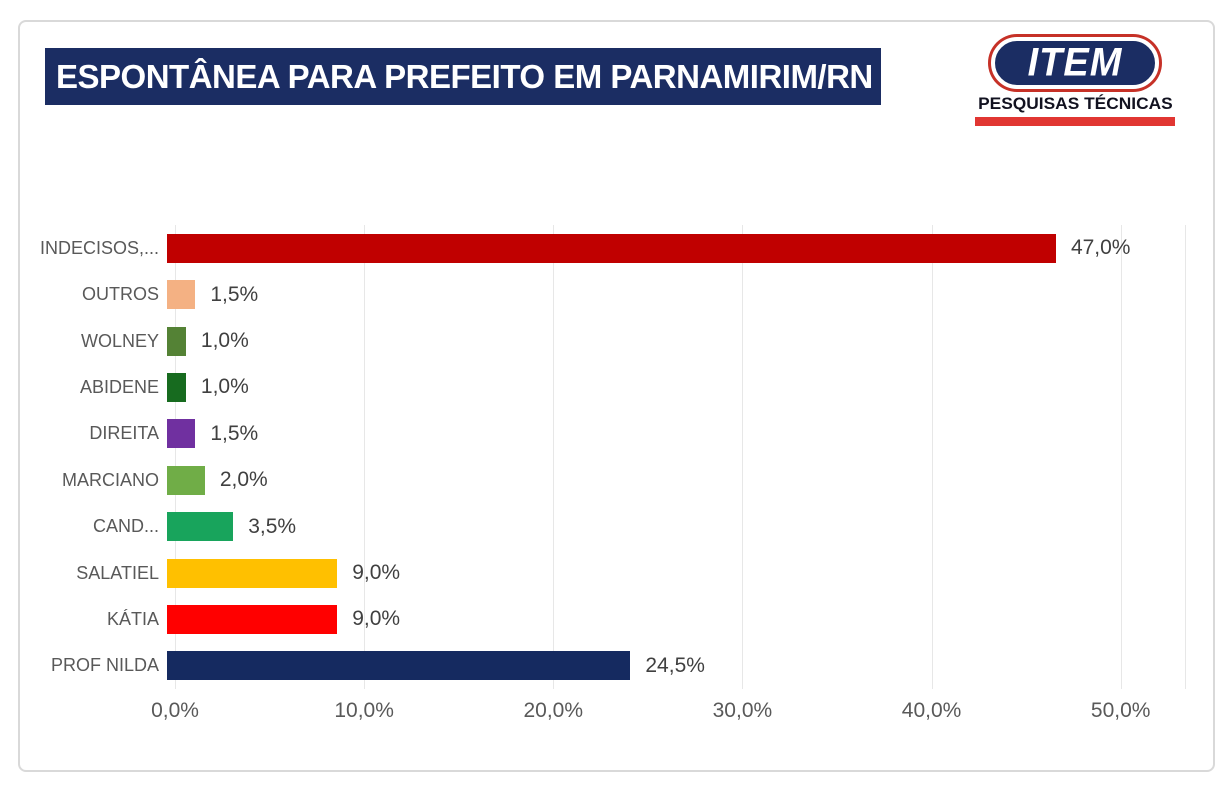  I want to click on category-label: PROF NILDA, so click(104, 665).